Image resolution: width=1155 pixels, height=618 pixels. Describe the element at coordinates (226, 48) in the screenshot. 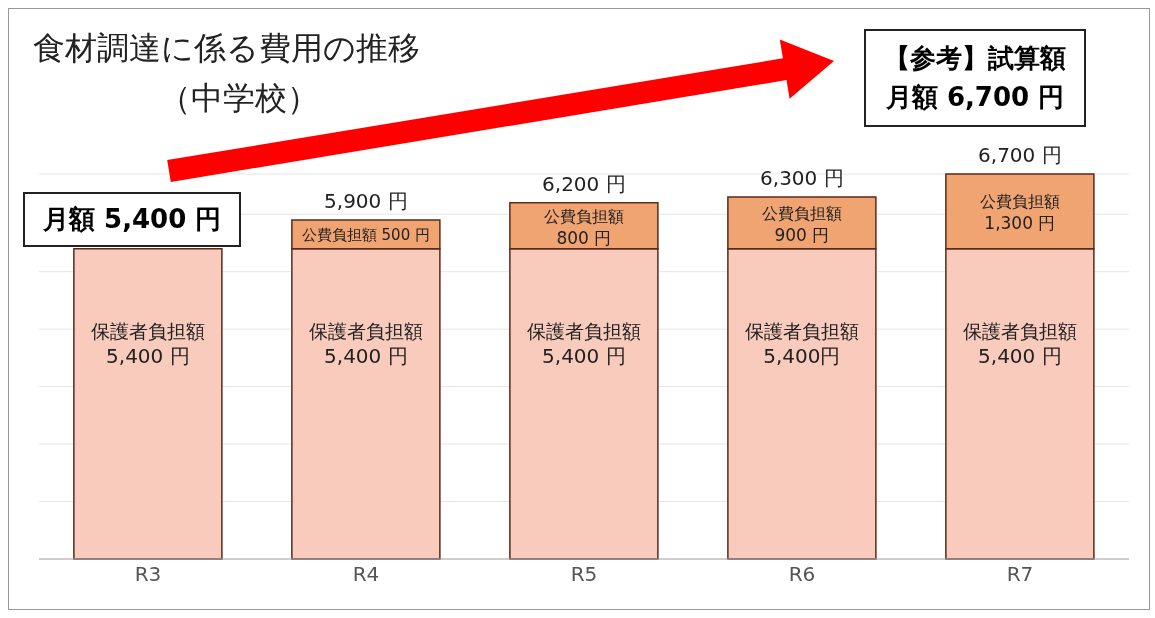

I see `chart-title: 食材調達に係る費用の推移` at that location.